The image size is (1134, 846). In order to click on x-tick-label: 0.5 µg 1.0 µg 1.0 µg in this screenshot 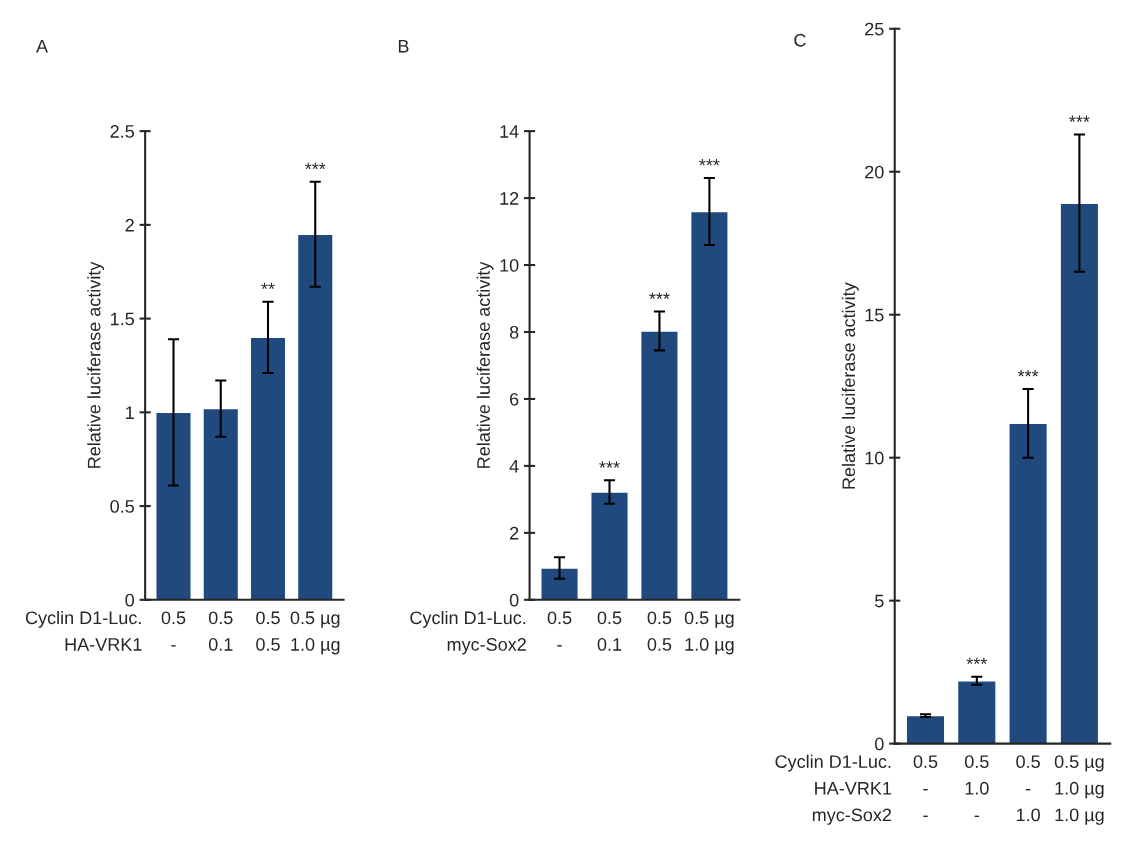, I will do `click(1079, 790)`.